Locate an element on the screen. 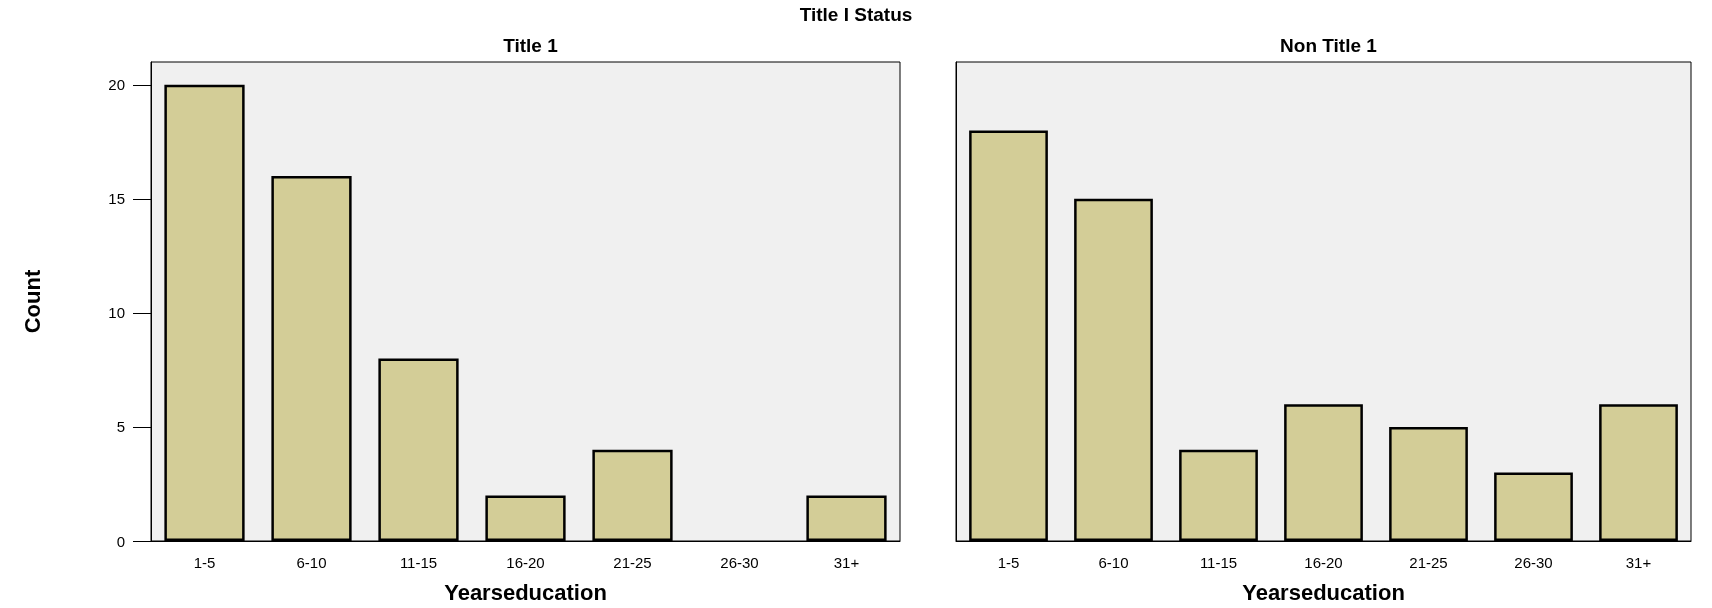 The image size is (1712, 608). text: Title I Status is located at coordinates (856, 15).